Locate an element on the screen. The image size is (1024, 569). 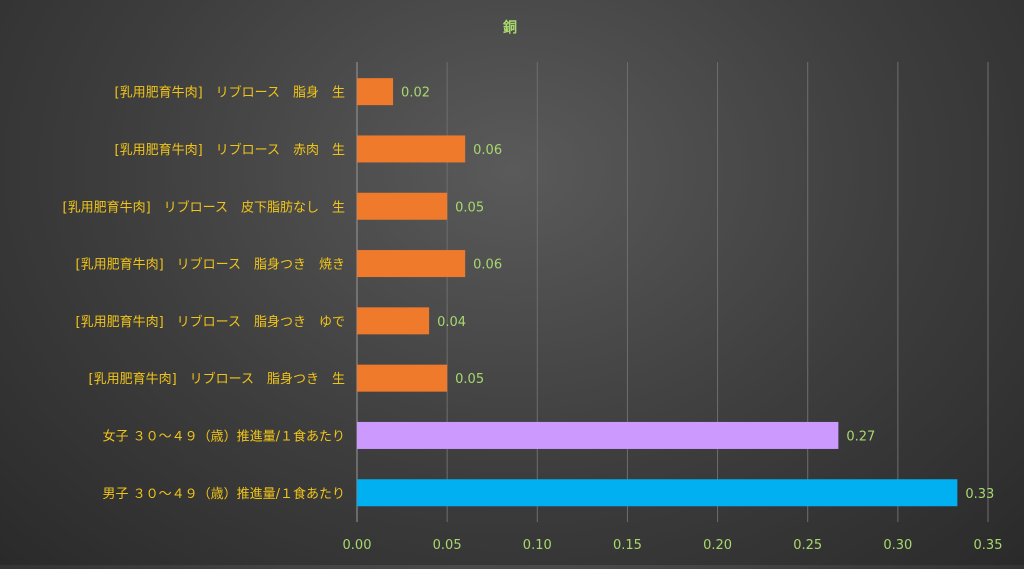
x-tick-label: 0.15 is located at coordinates (627, 545).